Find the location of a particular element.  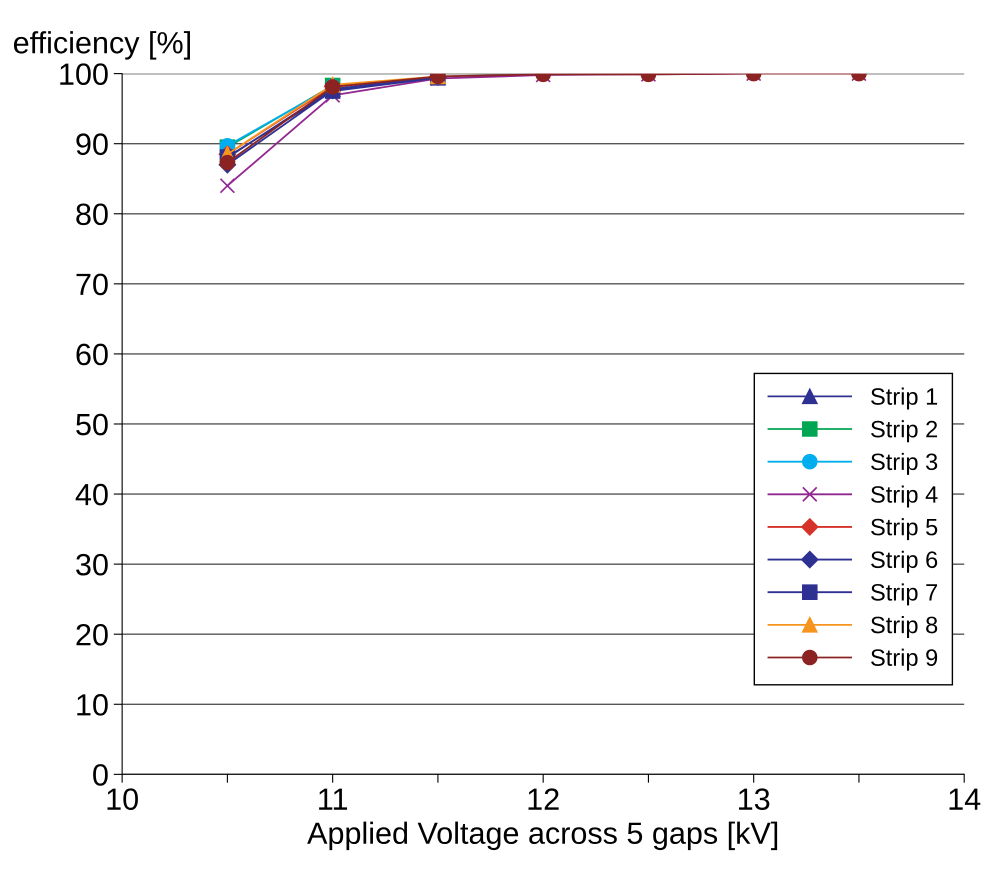

legend-label: Strip 1 is located at coordinates (904, 399).